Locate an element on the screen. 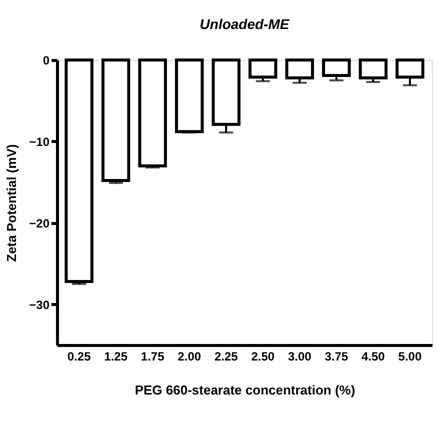 The height and width of the screenshot is (430, 443). y-tick-label: −20 is located at coordinates (39, 223).